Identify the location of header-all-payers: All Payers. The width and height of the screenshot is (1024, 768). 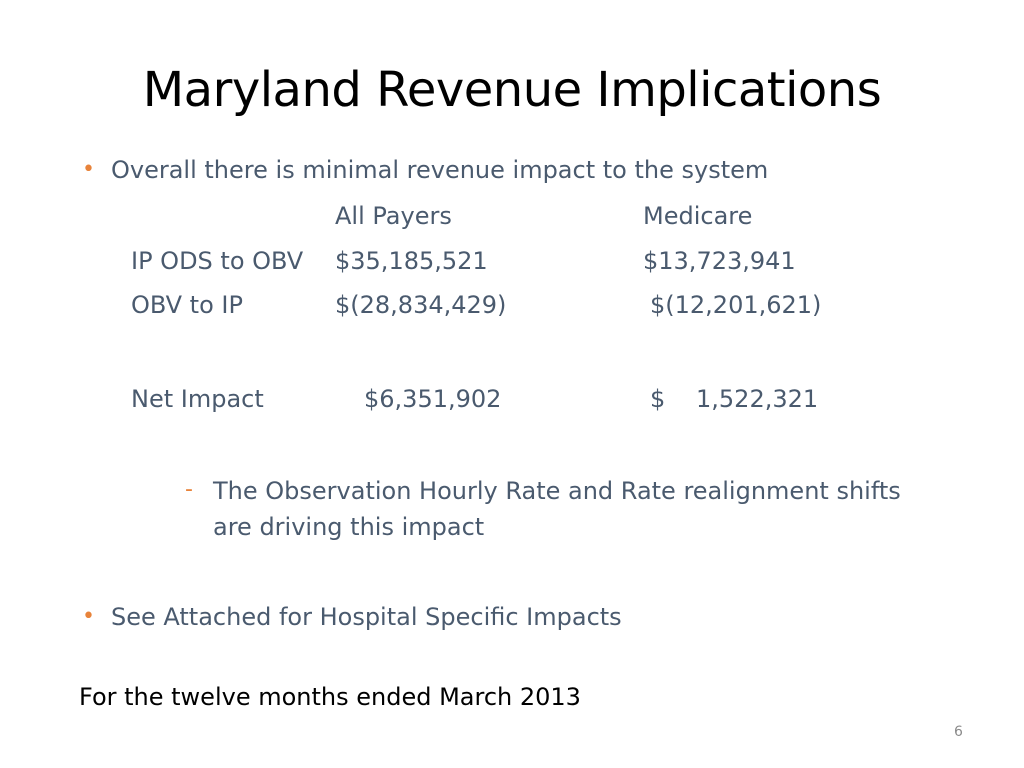
(393, 216).